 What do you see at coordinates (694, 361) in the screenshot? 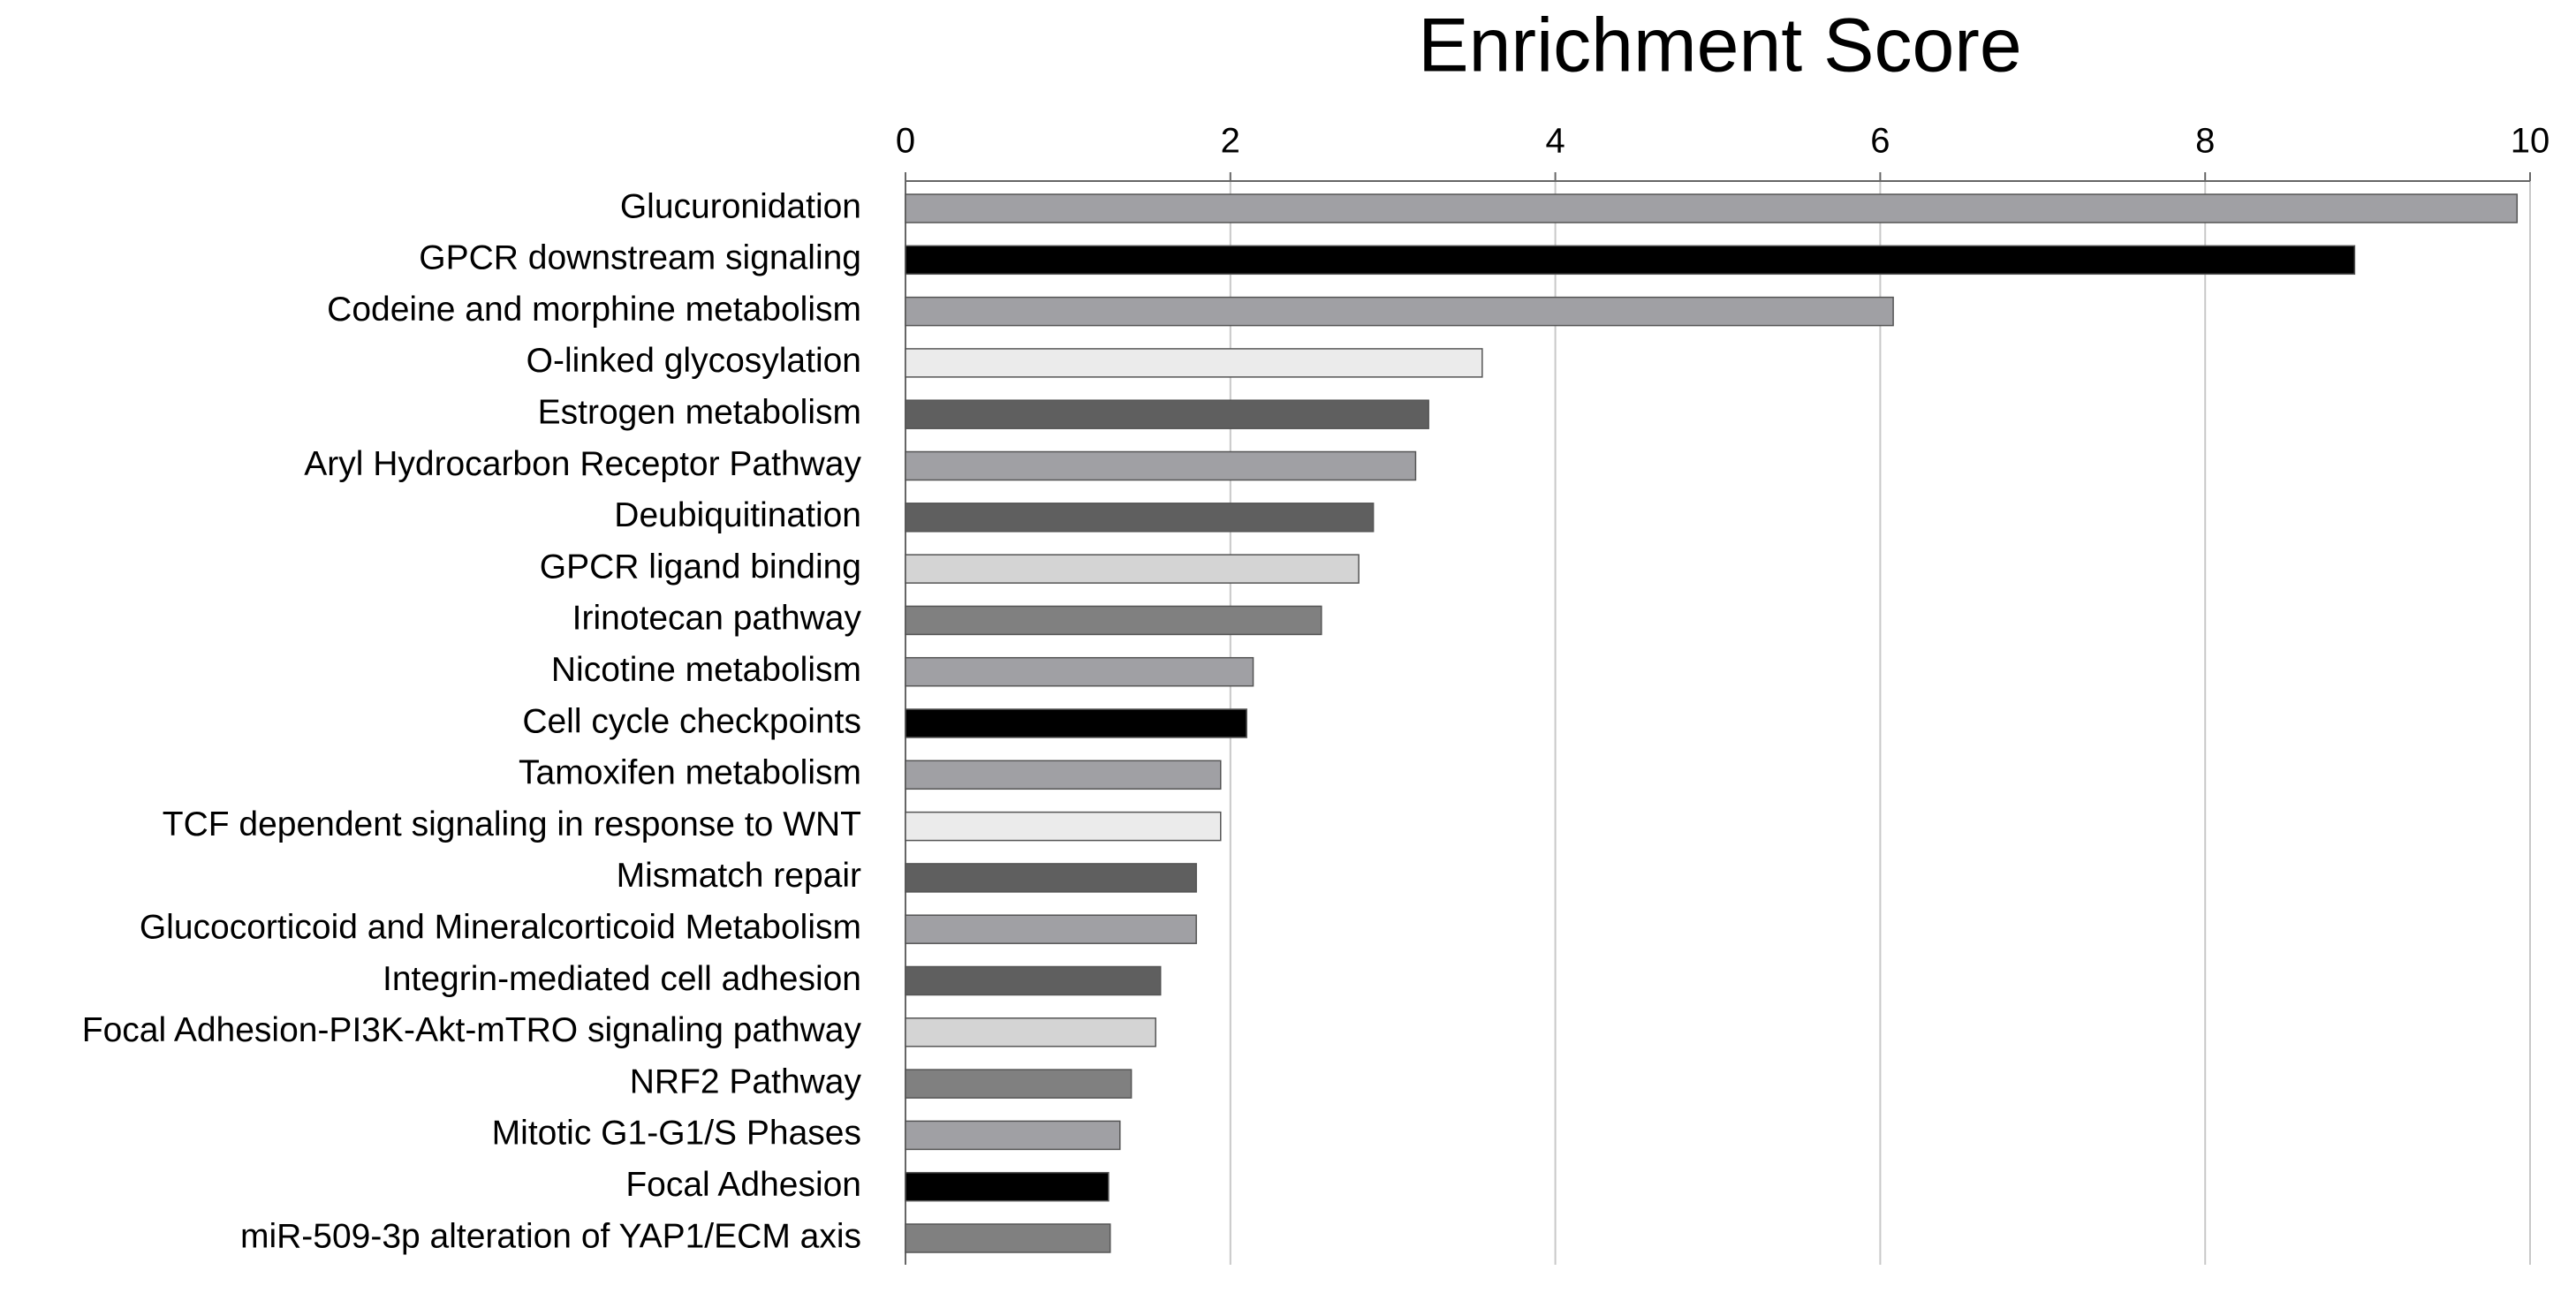
I see `y-tick-label: O-linked glycosylation` at bounding box center [694, 361].